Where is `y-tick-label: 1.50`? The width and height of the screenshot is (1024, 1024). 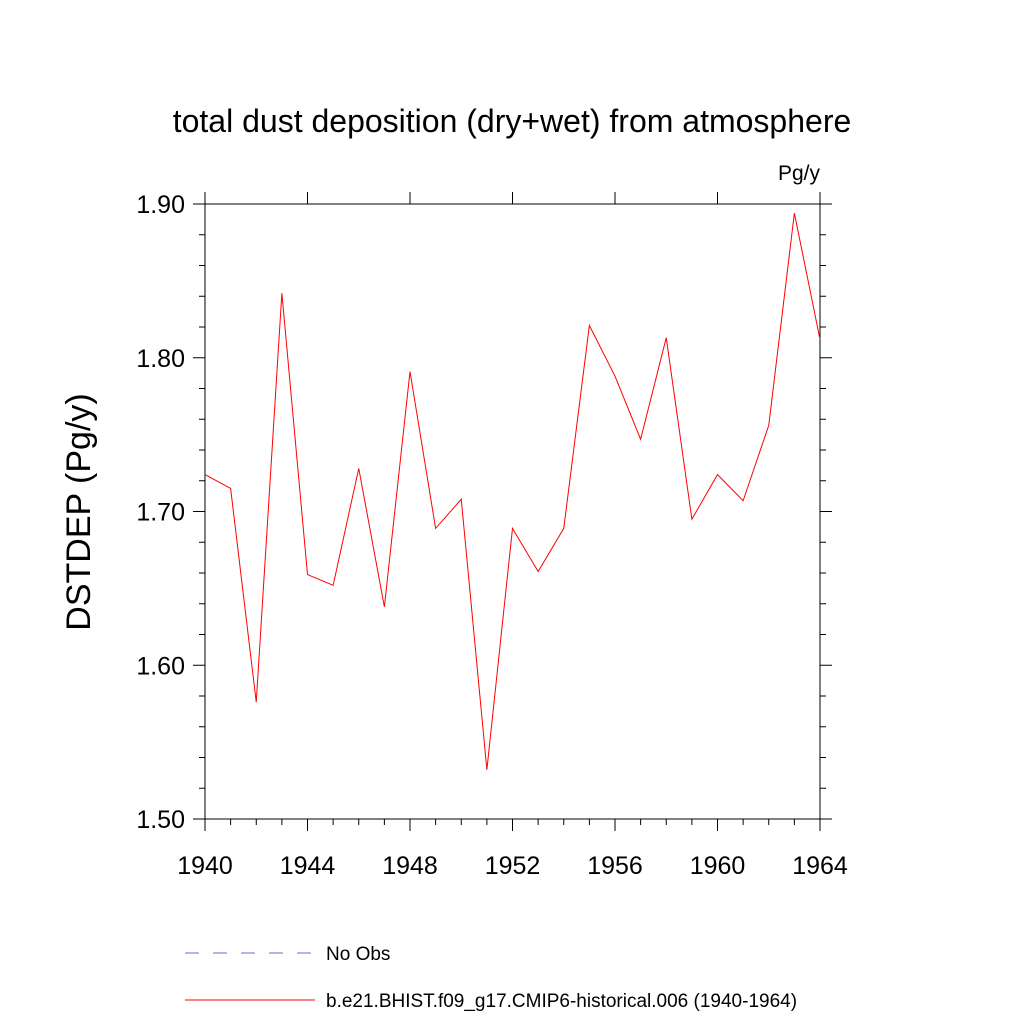 y-tick-label: 1.50 is located at coordinates (160, 820).